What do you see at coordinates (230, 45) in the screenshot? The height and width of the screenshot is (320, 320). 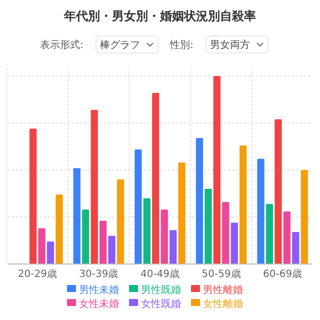 I see `text: 男女両方` at bounding box center [230, 45].